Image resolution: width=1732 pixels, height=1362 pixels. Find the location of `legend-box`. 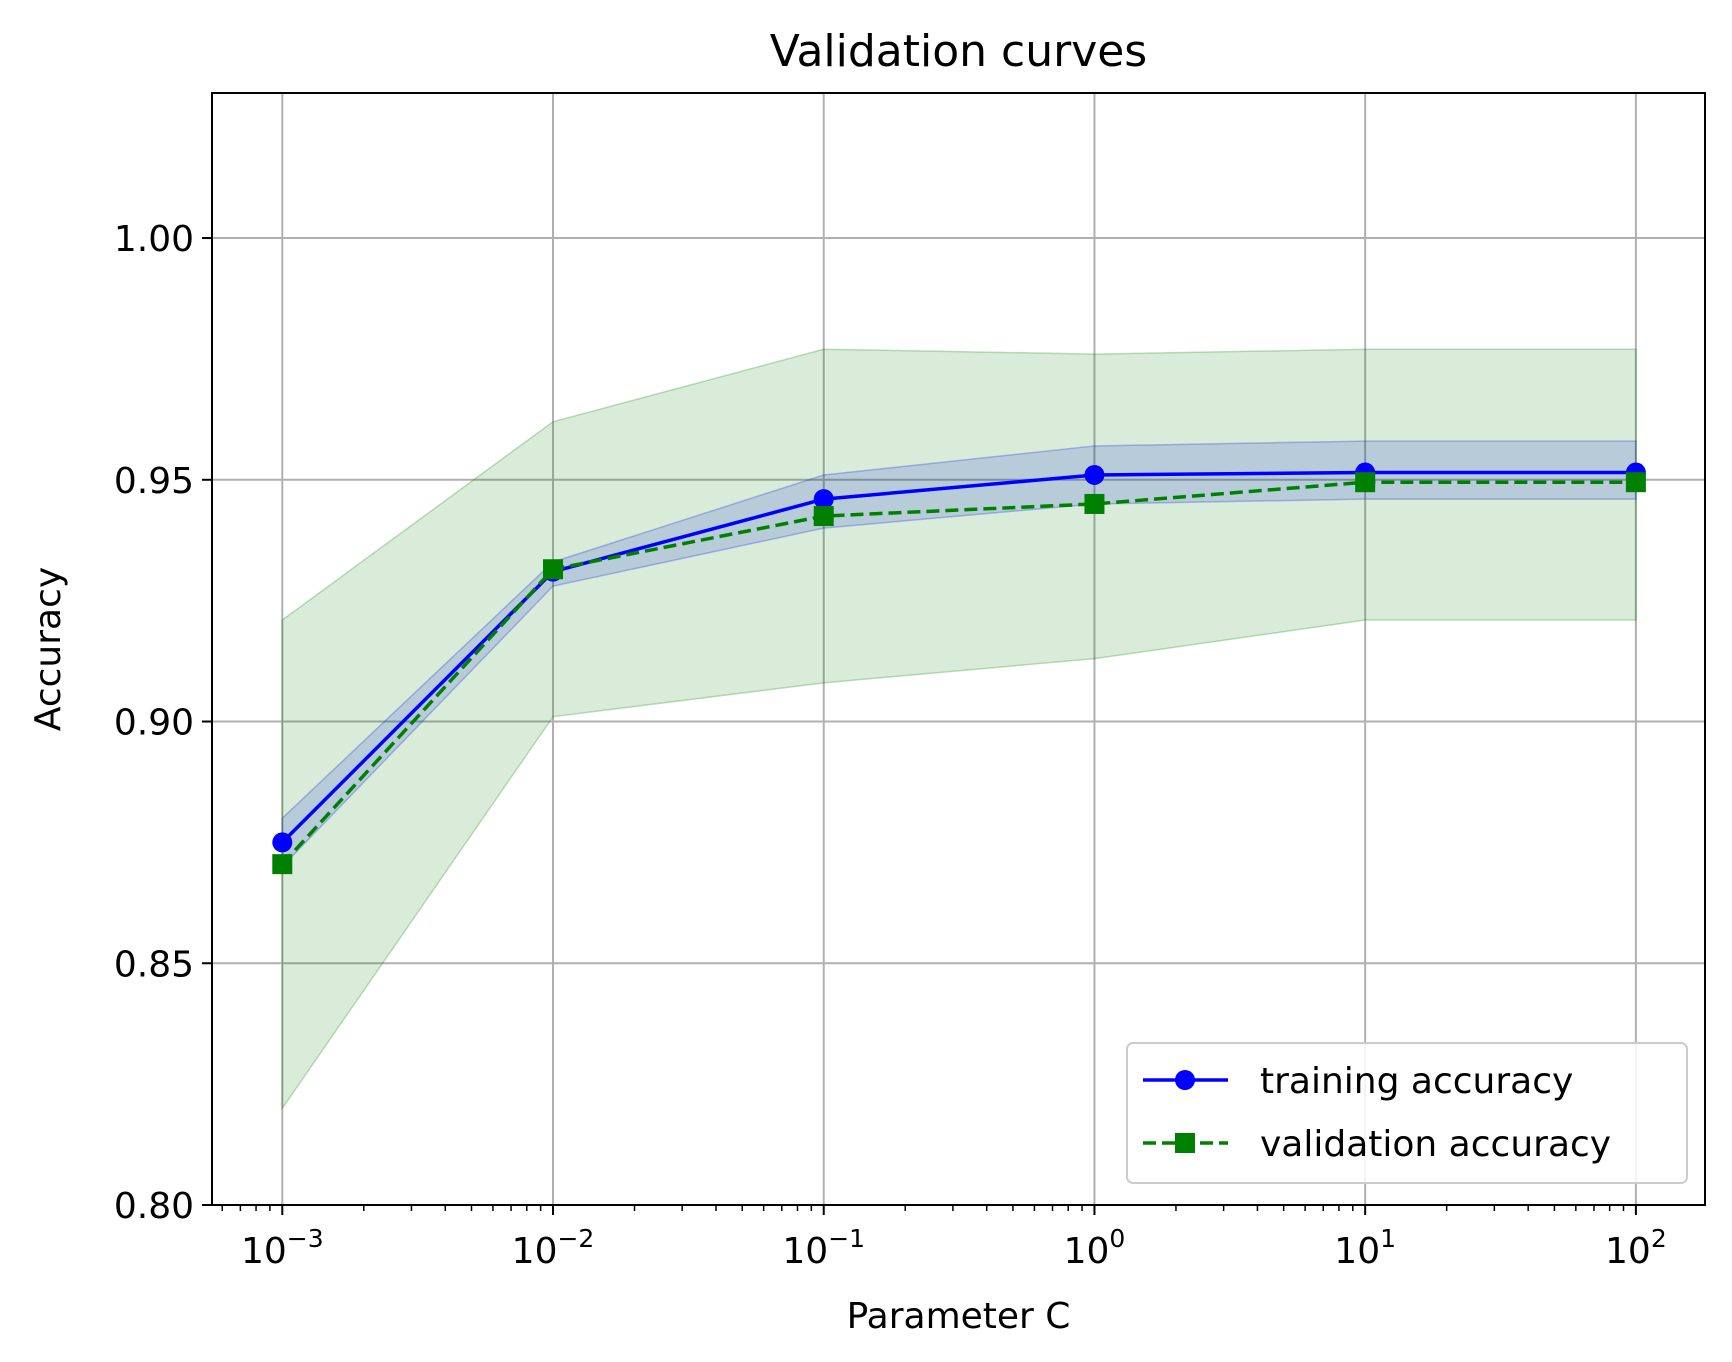

legend-box is located at coordinates (1407, 1113).